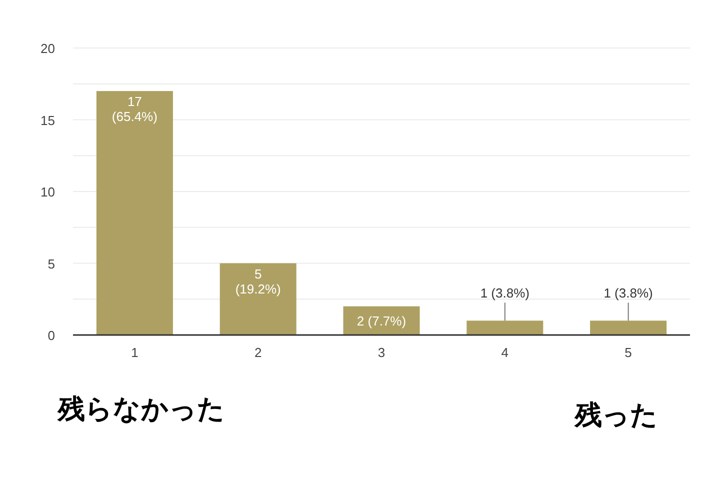 Image resolution: width=720 pixels, height=478 pixels. I want to click on text: 残らなかった, so click(141, 409).